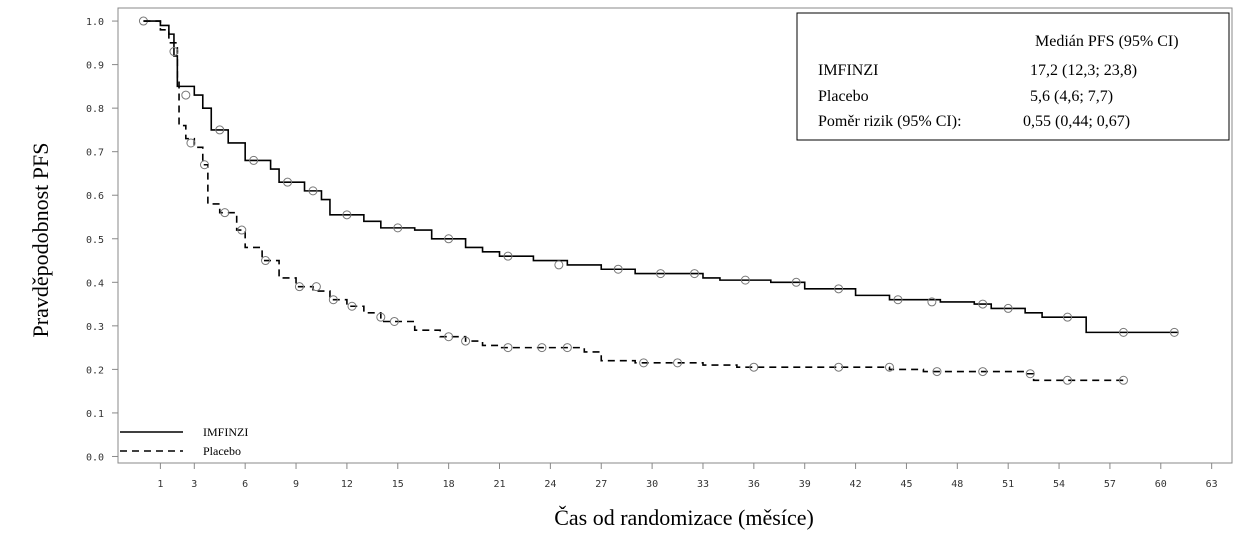 The image size is (1243, 536). I want to click on x-tick-label: 36, so click(754, 484).